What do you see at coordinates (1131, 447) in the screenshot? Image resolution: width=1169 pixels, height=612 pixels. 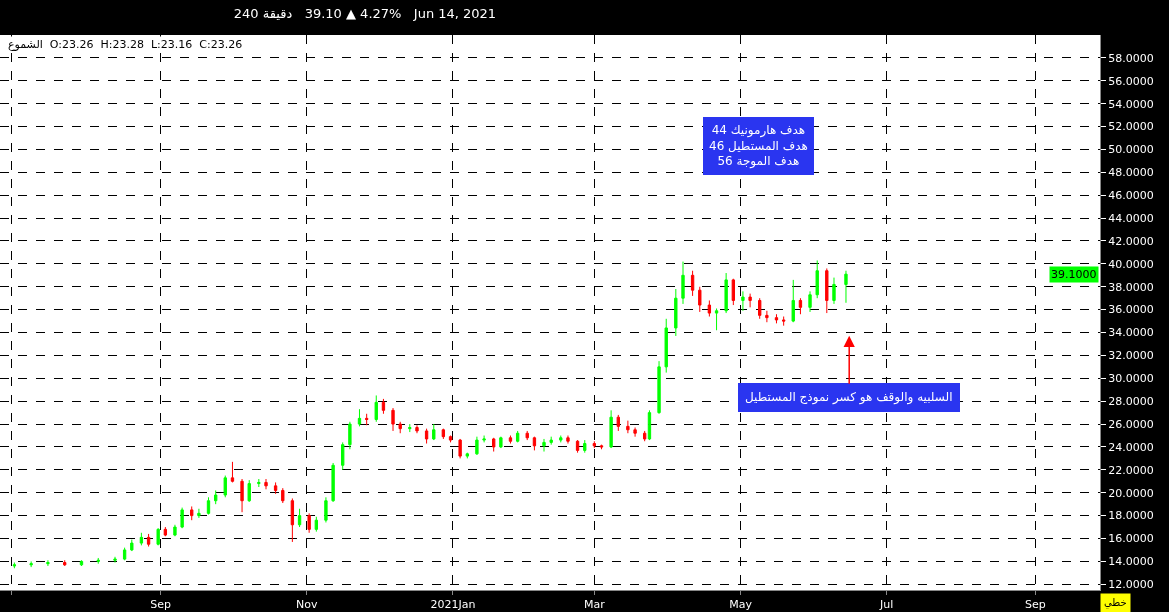 I see `y-tick-label: 24.0000` at bounding box center [1131, 447].